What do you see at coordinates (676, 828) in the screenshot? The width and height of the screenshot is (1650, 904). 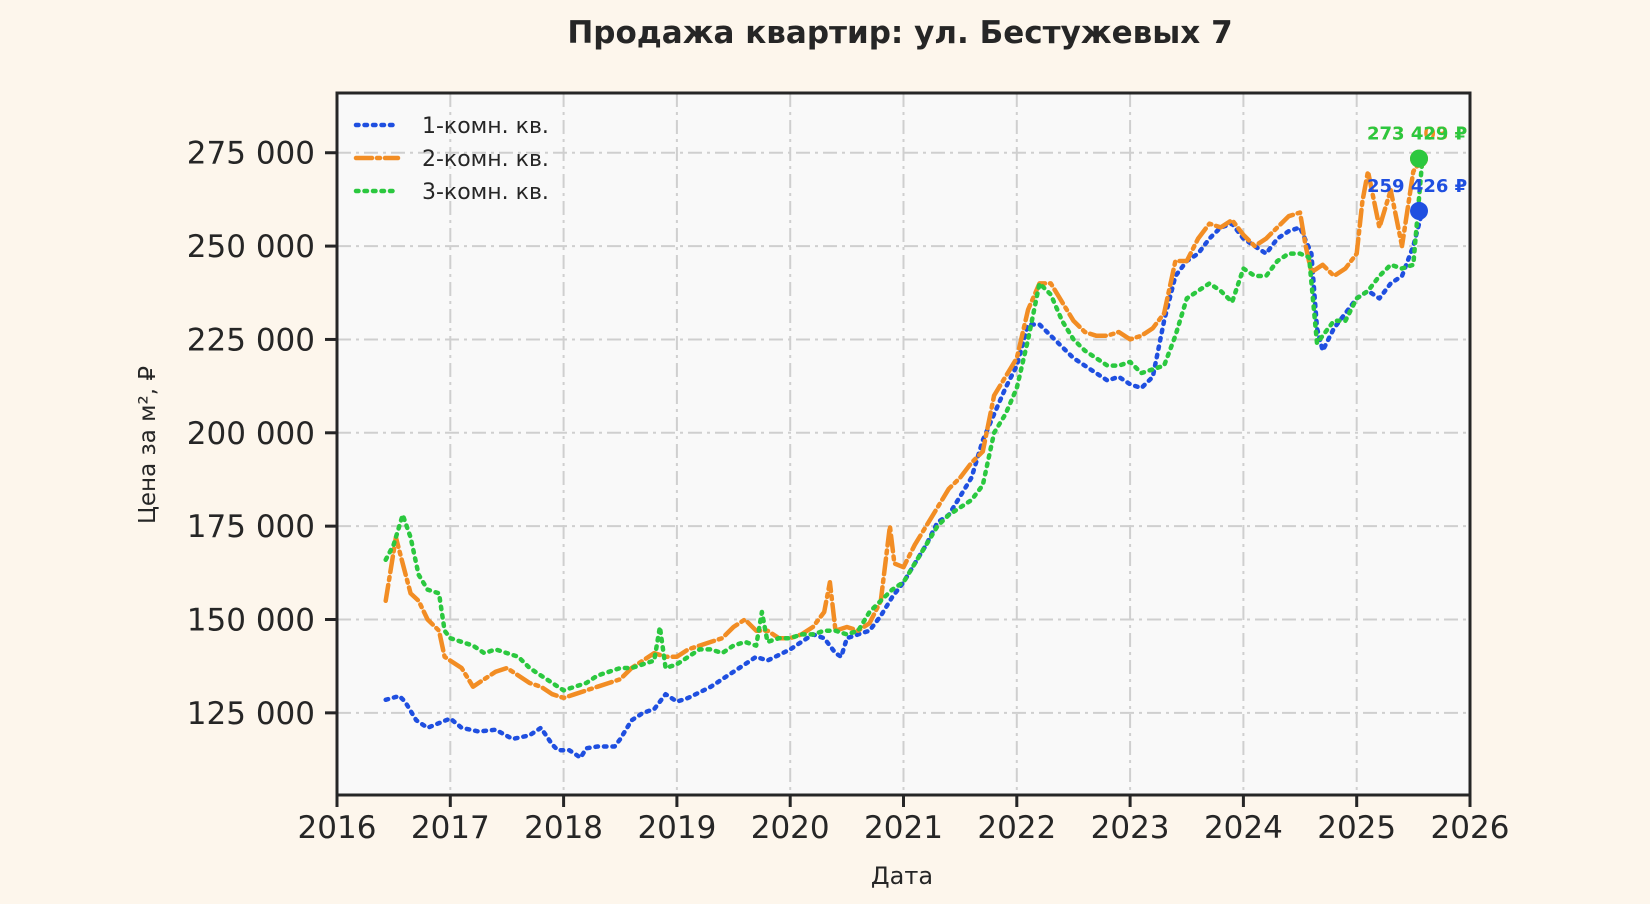 I see `x-tick-label: 2019` at bounding box center [676, 828].